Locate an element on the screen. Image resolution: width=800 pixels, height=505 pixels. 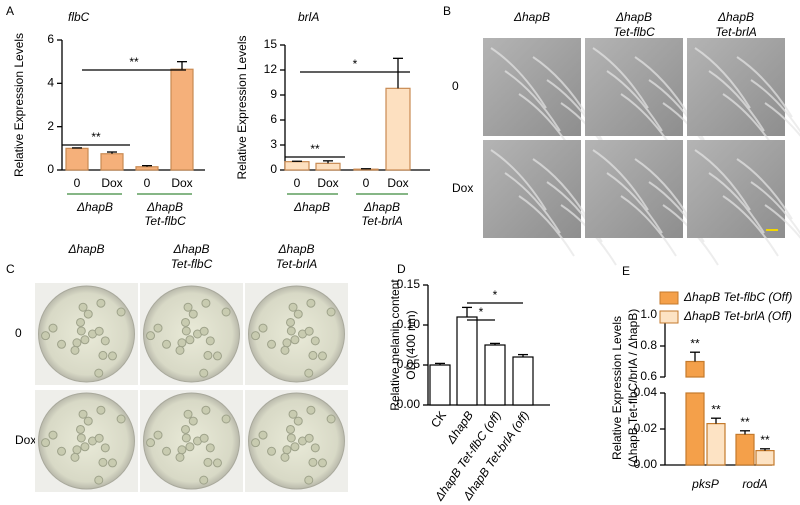
y-axis-label: (ΔhapB Tet-flbC/brlA / ΔhapB) is located at coordinates (633, 388).